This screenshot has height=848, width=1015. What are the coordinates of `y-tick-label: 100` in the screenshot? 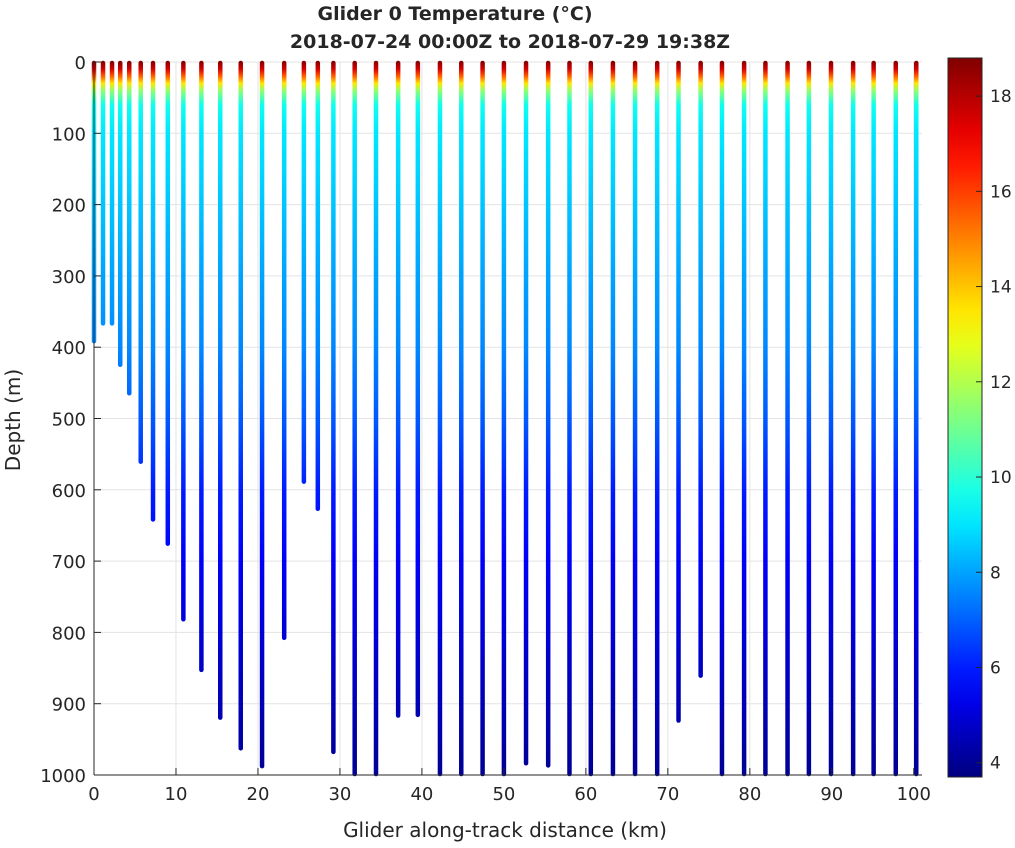 It's located at (69, 134).